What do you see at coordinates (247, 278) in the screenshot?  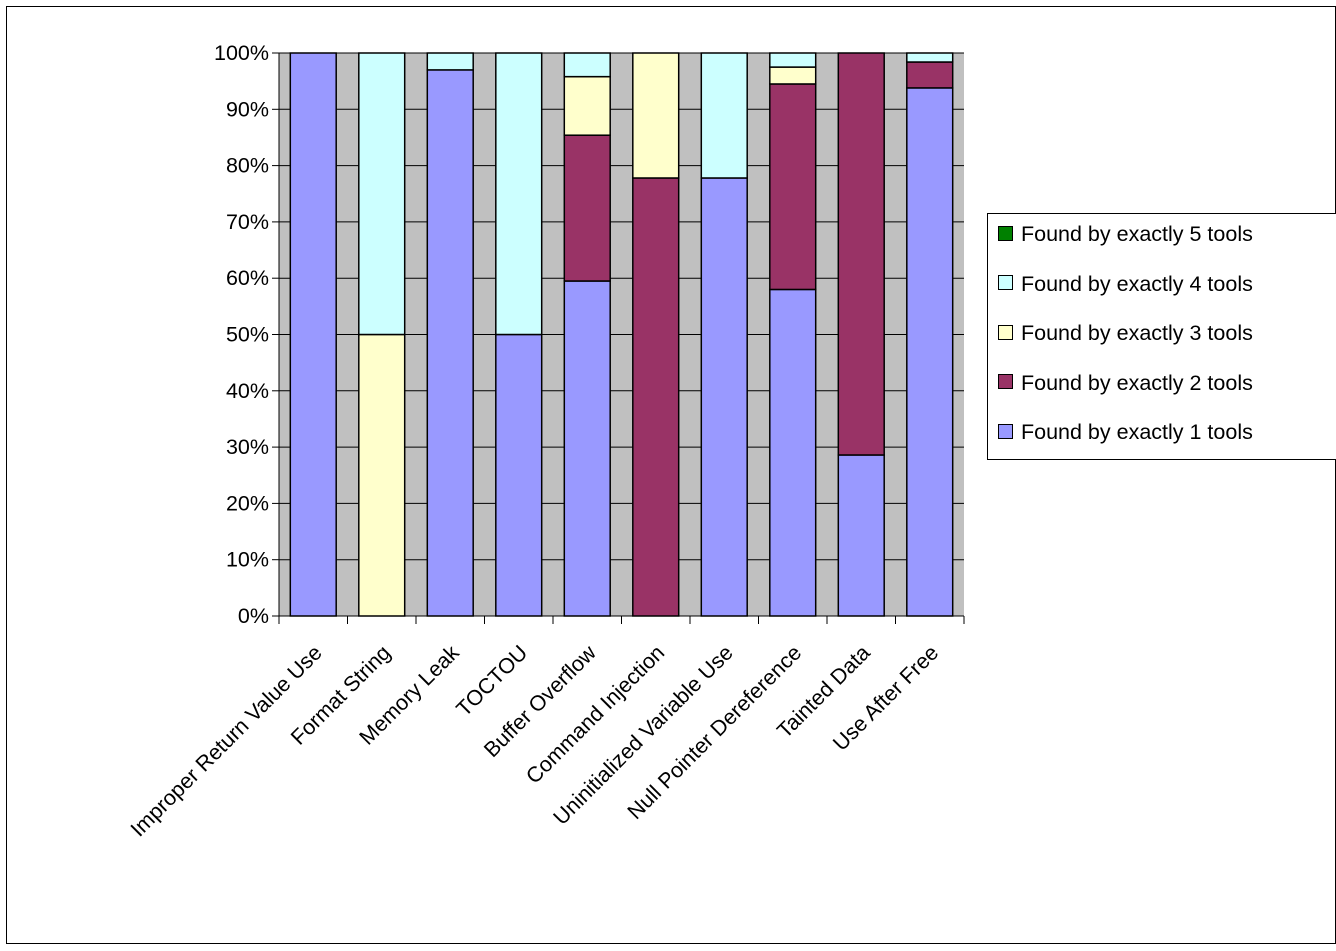 I see `y-tick-label: 60%` at bounding box center [247, 278].